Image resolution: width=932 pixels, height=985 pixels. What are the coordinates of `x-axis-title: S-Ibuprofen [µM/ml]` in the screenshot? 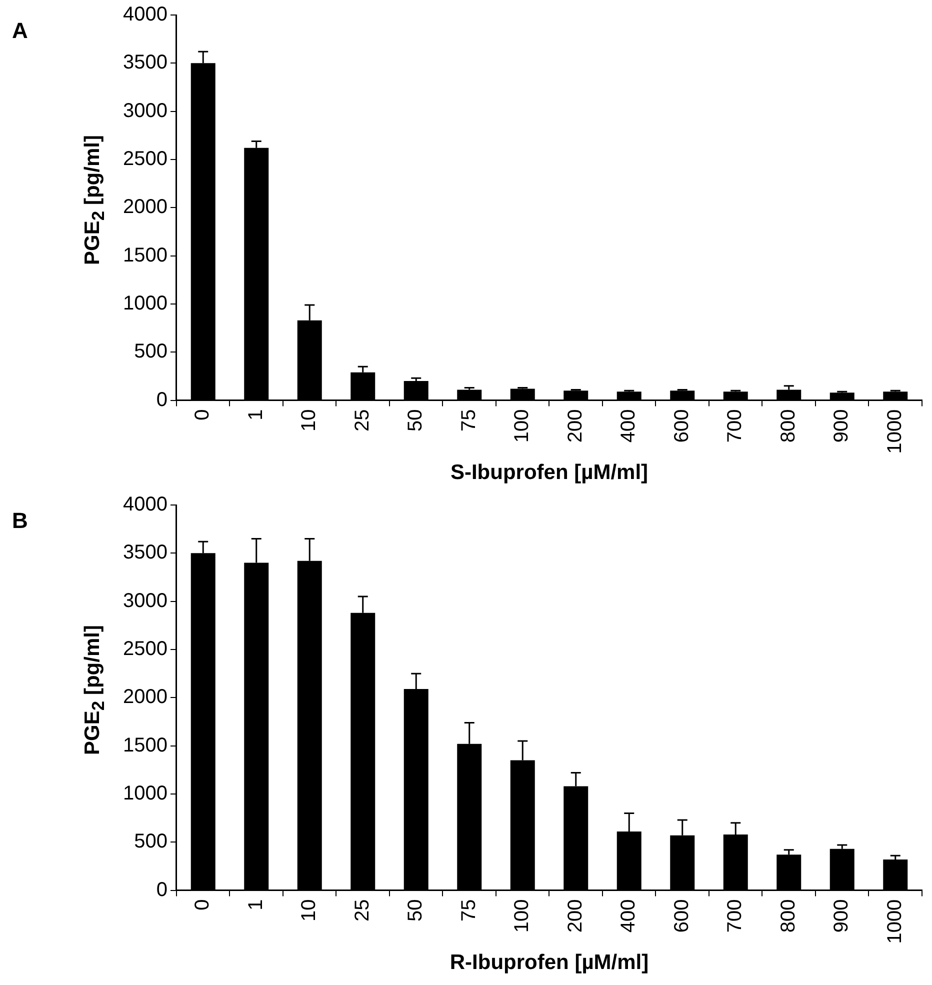 It's located at (549, 472).